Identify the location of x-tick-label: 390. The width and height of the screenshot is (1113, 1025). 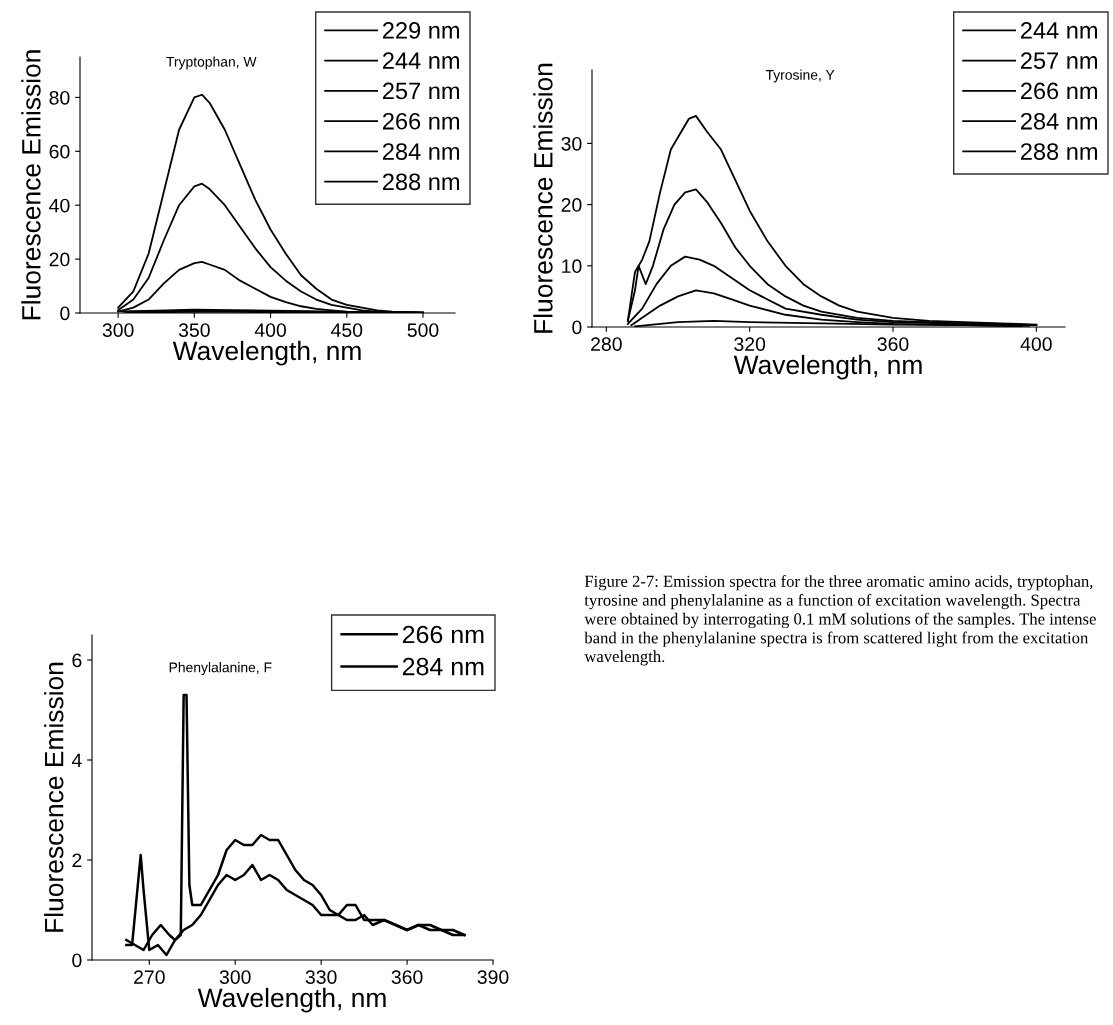
(493, 977).